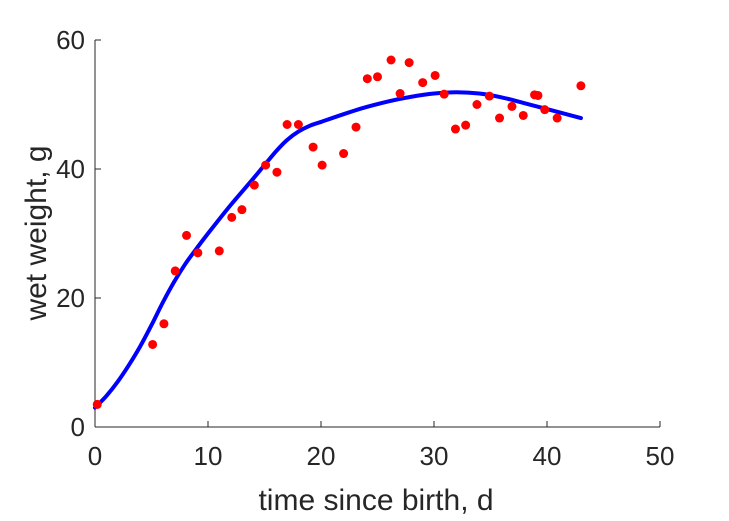 This screenshot has height=521, width=729. I want to click on x-tick-label: 50, so click(660, 456).